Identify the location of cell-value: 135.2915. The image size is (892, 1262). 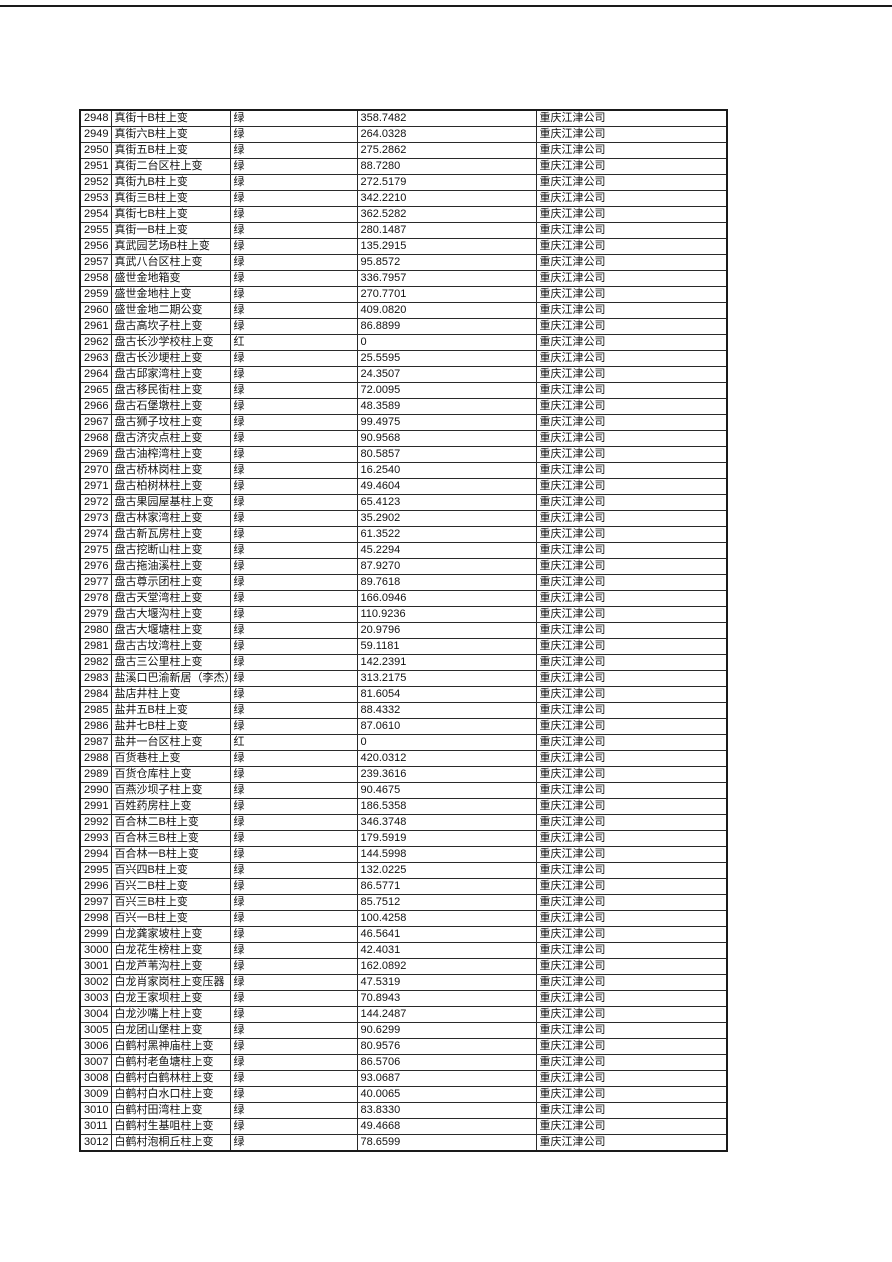
(446, 246).